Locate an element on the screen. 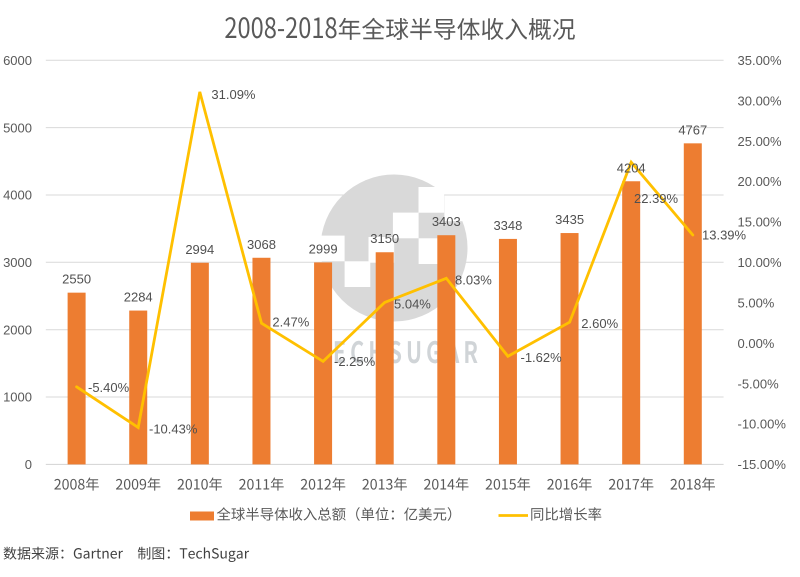  svg-text: 3150 is located at coordinates (384, 238).